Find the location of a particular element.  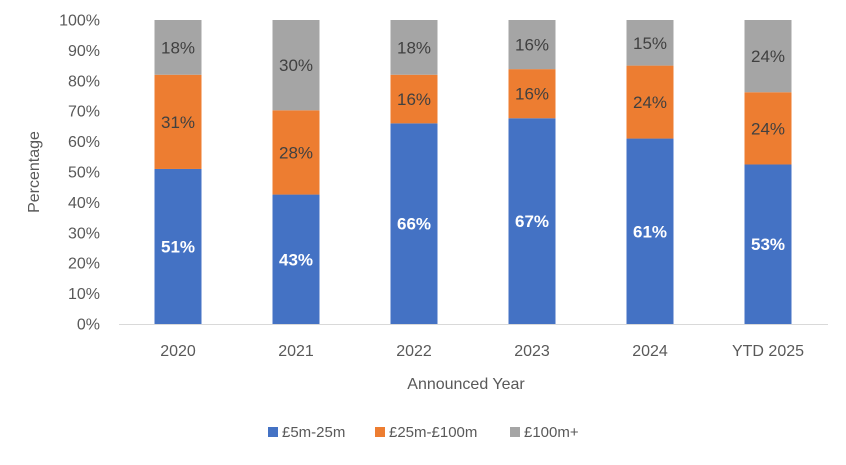

y-tick-label: 20% is located at coordinates (84, 264).